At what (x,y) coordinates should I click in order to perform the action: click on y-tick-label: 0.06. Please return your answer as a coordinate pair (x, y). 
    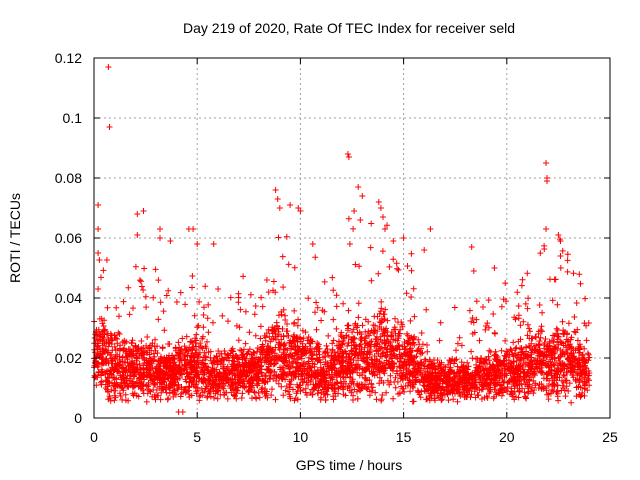
    Looking at the image, I should click on (68, 238).